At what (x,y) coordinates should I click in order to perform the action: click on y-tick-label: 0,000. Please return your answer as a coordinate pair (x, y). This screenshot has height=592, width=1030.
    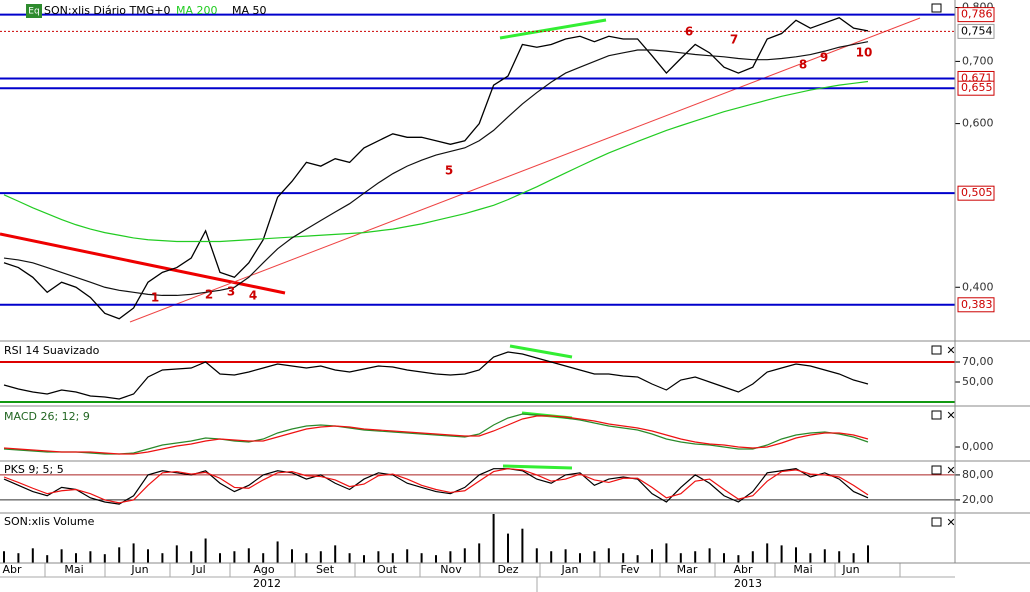
    Looking at the image, I should click on (978, 446).